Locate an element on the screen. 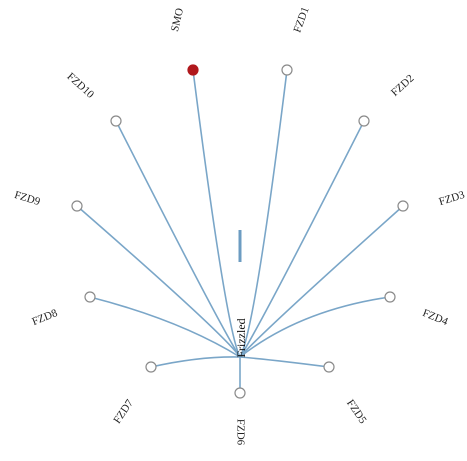  branch-fzd2 is located at coordinates (302, 239).